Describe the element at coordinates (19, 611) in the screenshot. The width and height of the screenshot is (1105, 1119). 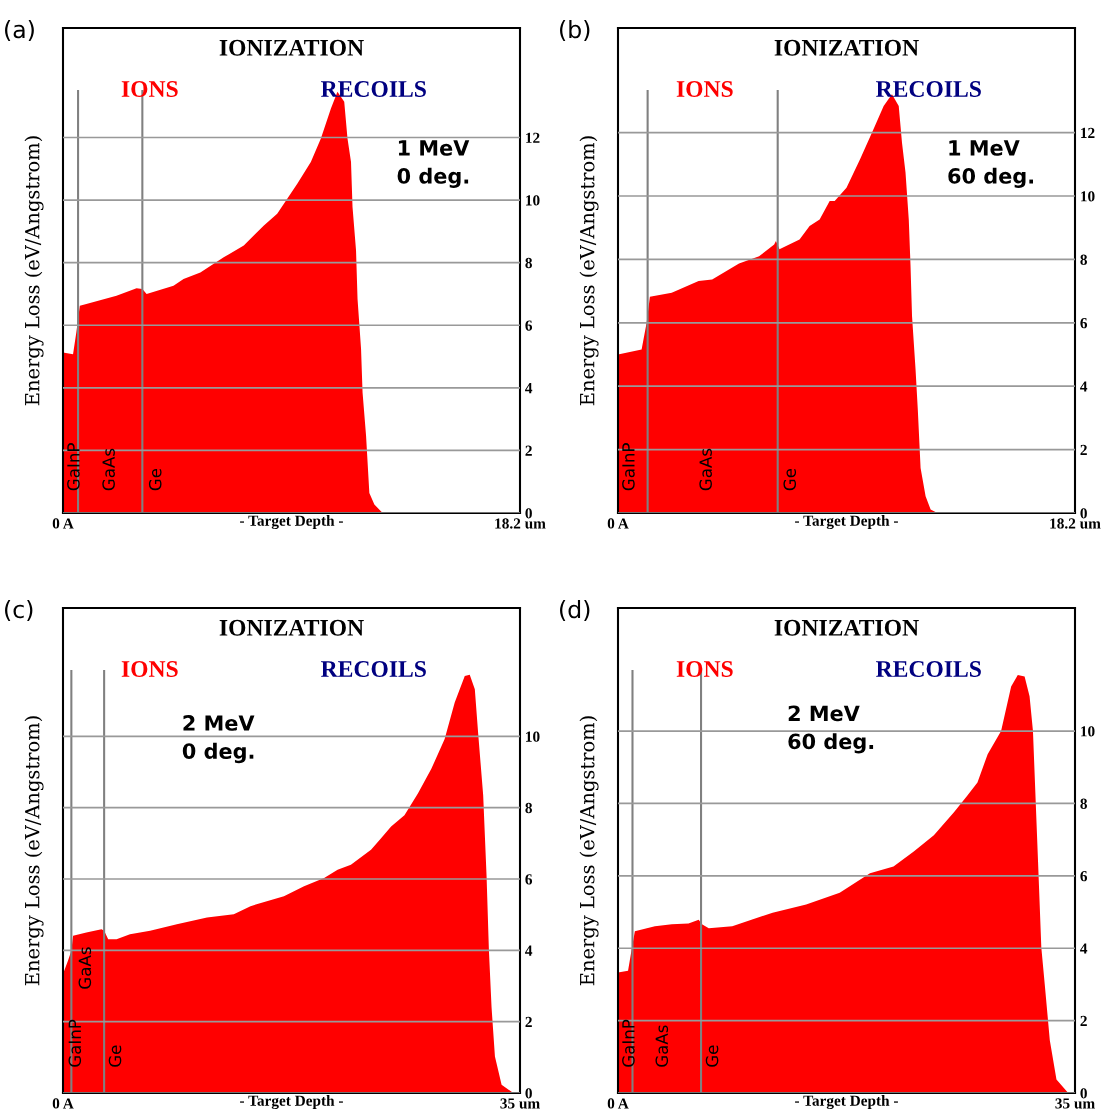
I see `text: (c)` at that location.